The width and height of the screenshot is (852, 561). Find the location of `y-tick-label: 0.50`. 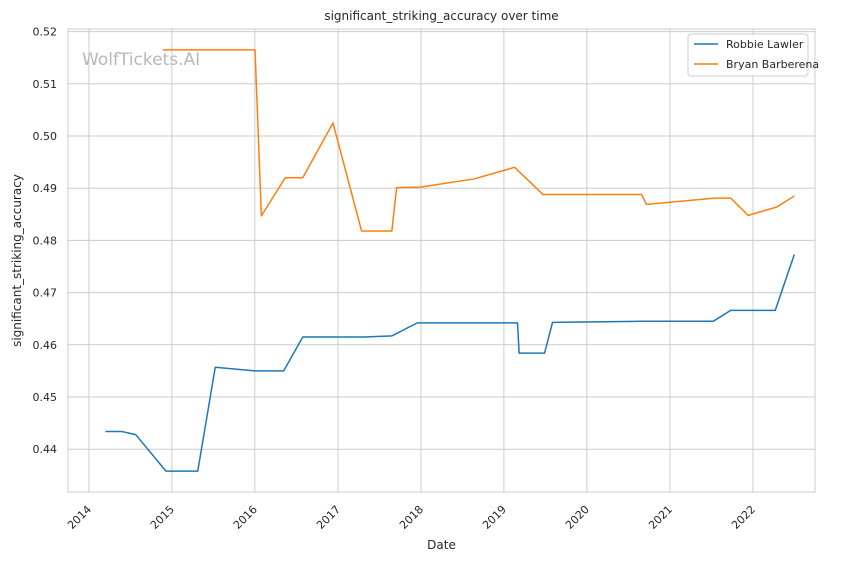

y-tick-label: 0.50 is located at coordinates (45, 136).